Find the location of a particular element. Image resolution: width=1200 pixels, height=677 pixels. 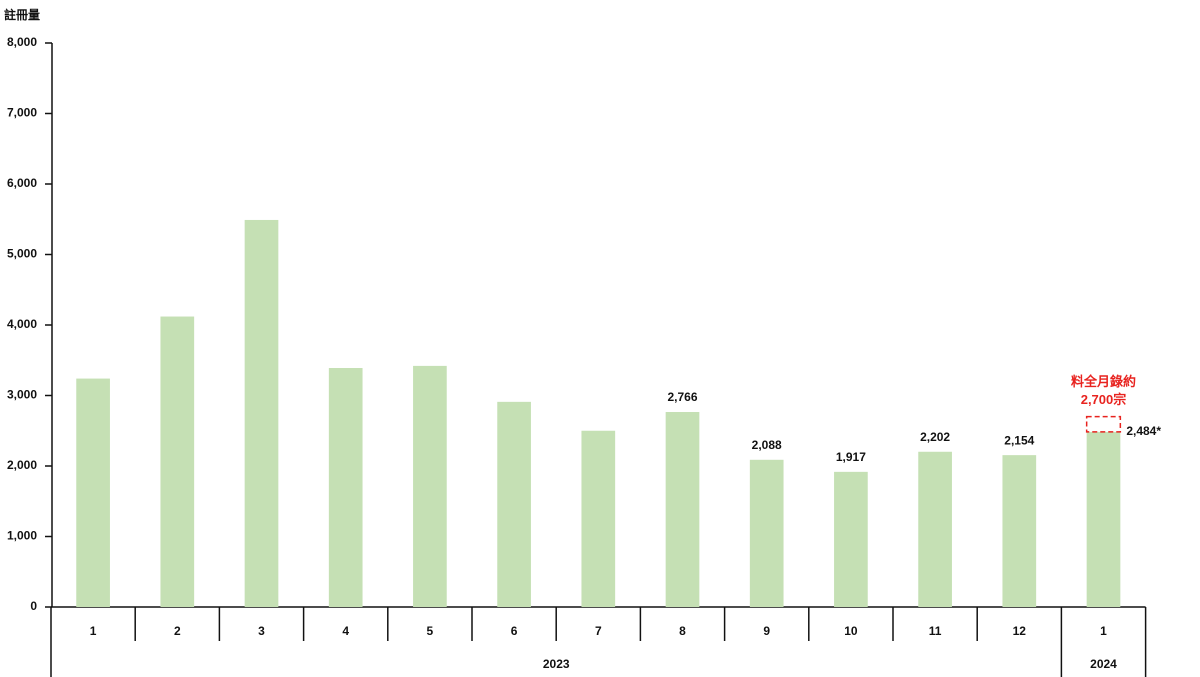

value-label: 2,766 is located at coordinates (682, 397).